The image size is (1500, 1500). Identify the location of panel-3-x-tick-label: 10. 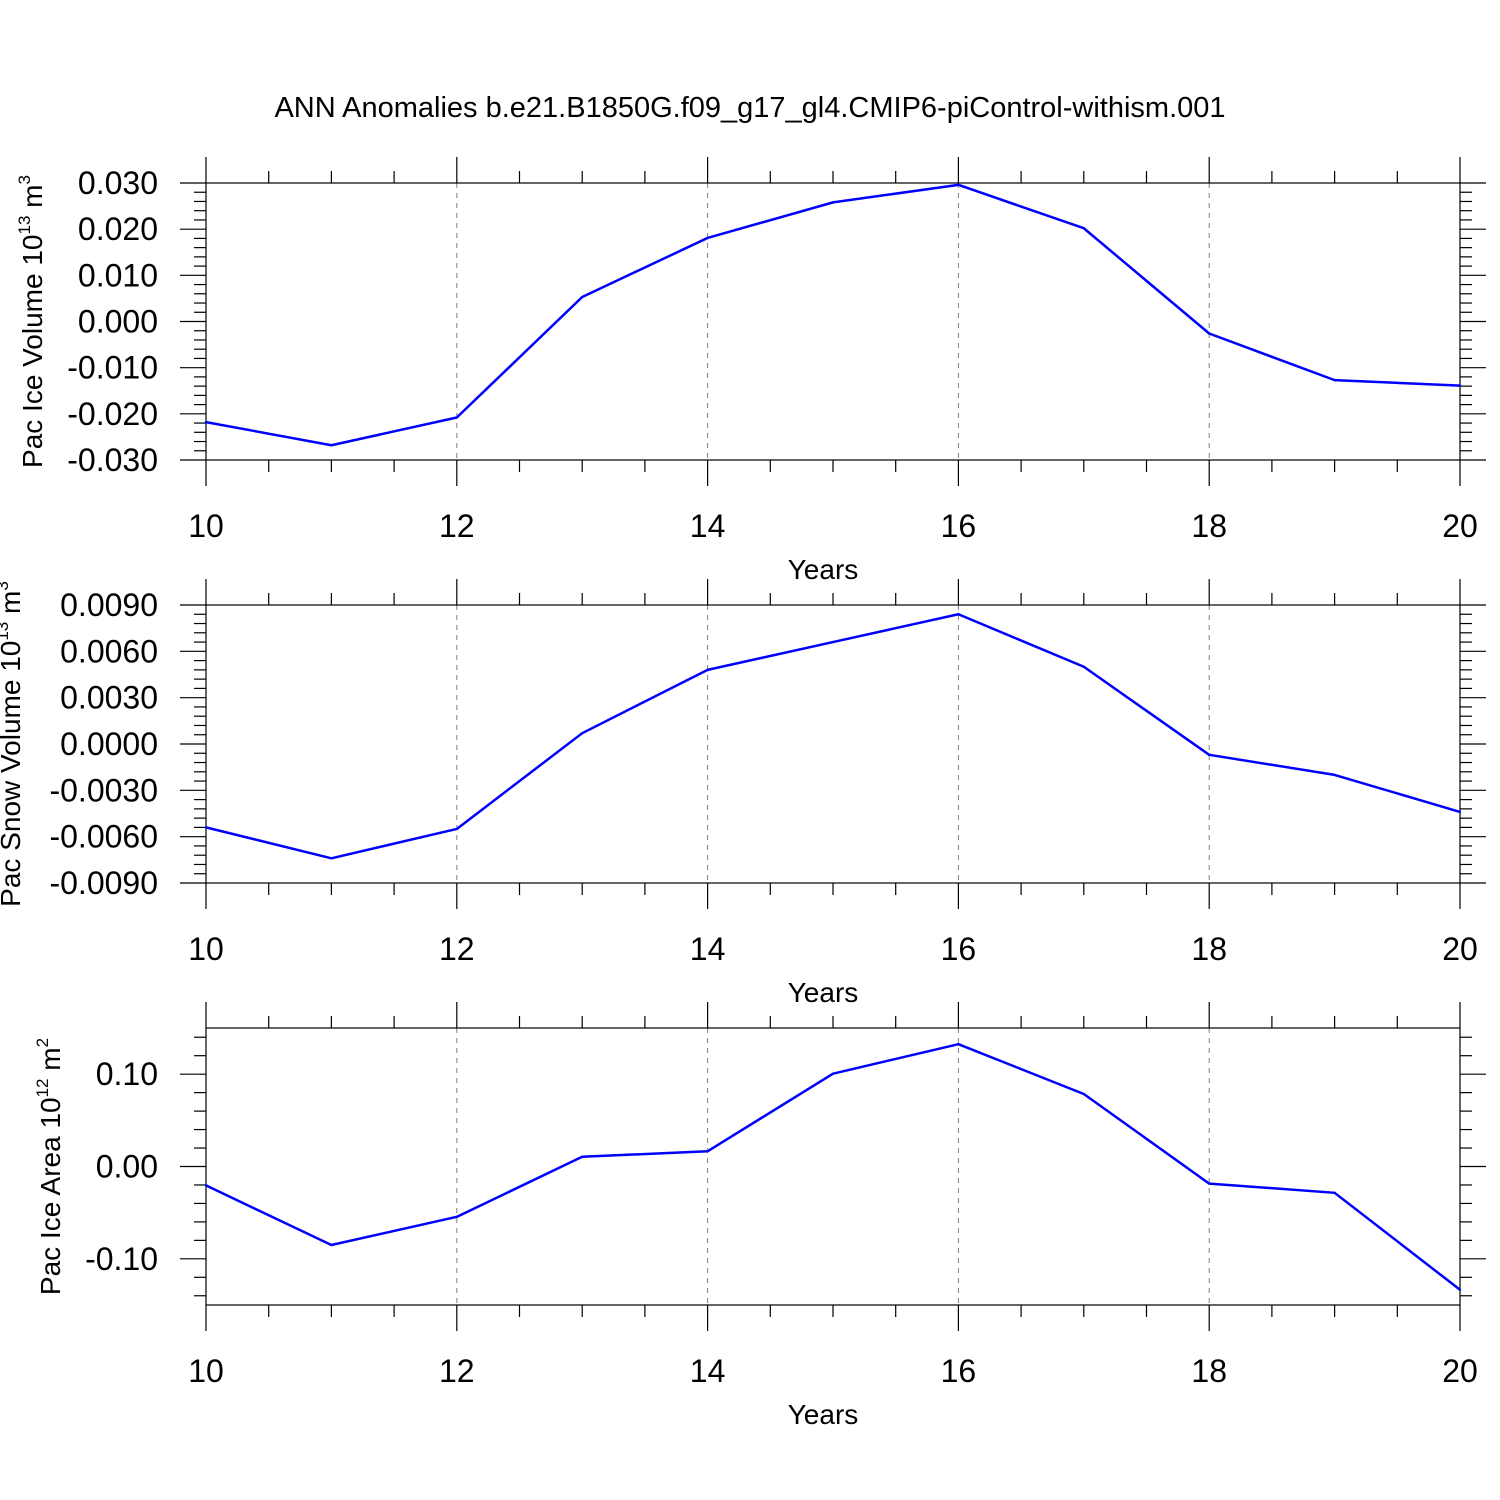
(206, 1371).